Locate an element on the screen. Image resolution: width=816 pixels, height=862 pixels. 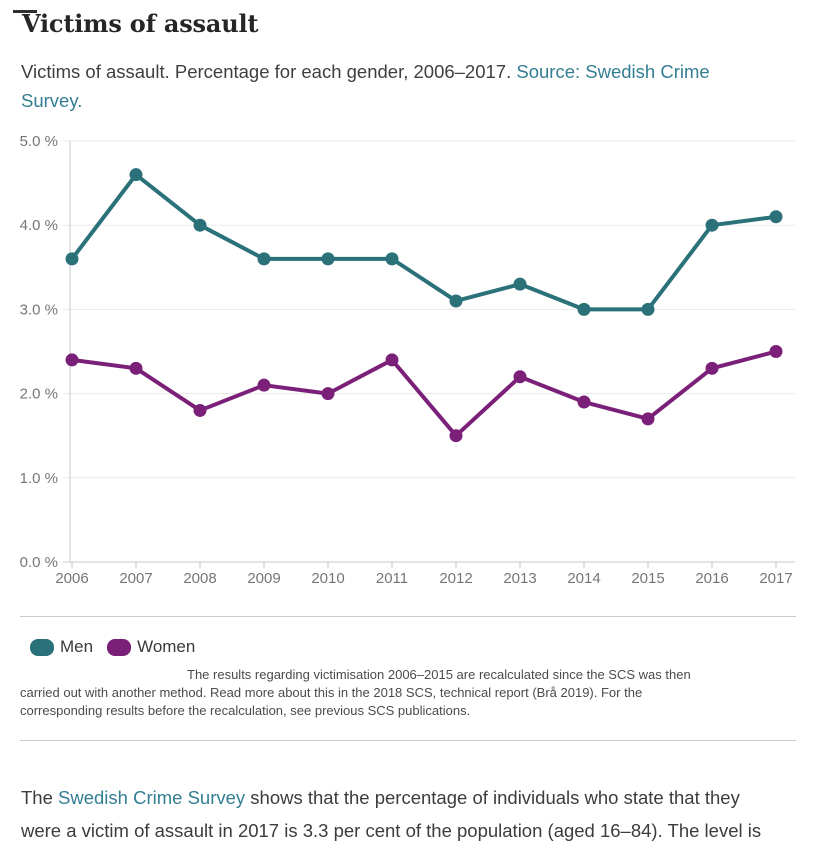
scs-link: Swedish Crime Survey is located at coordinates (152, 797).